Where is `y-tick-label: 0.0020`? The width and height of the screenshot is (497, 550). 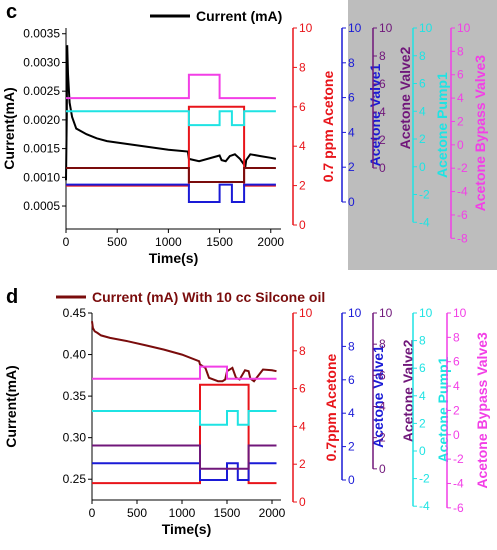 y-tick-label: 0.0020 is located at coordinates (41, 120).